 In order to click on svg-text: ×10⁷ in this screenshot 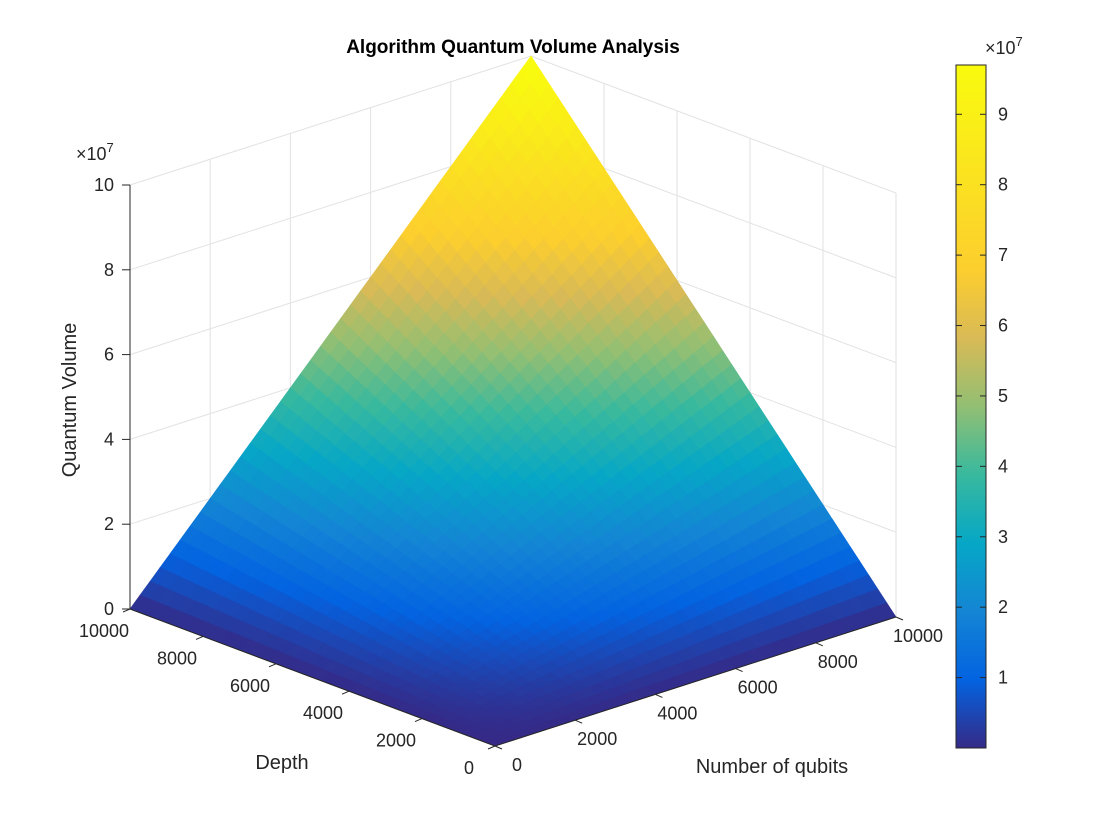, I will do `click(95, 152)`.